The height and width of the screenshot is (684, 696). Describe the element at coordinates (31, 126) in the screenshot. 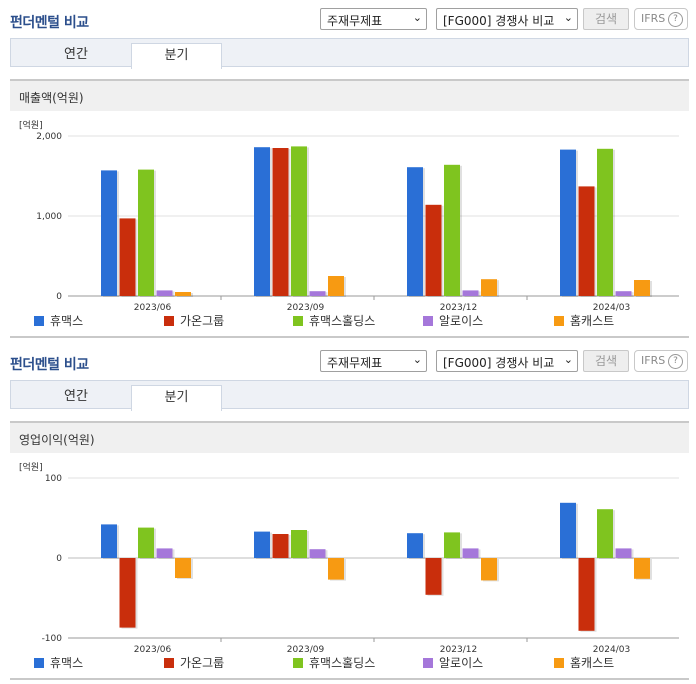

I see `unit-label: [억원]` at that location.